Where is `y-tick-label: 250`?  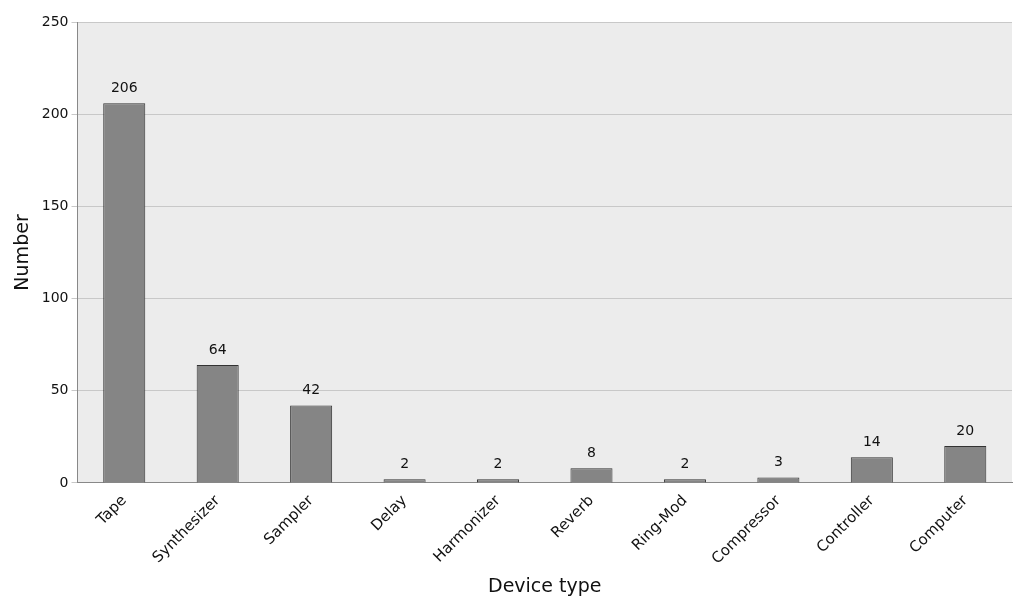
y-tick-label: 250 is located at coordinates (55, 20).